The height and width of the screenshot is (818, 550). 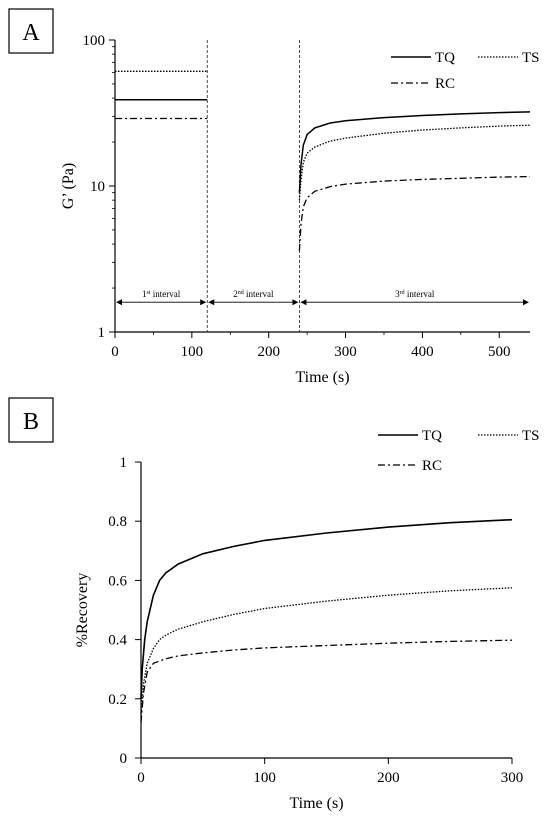 I want to click on panel-a-label: A, so click(x=31, y=33).